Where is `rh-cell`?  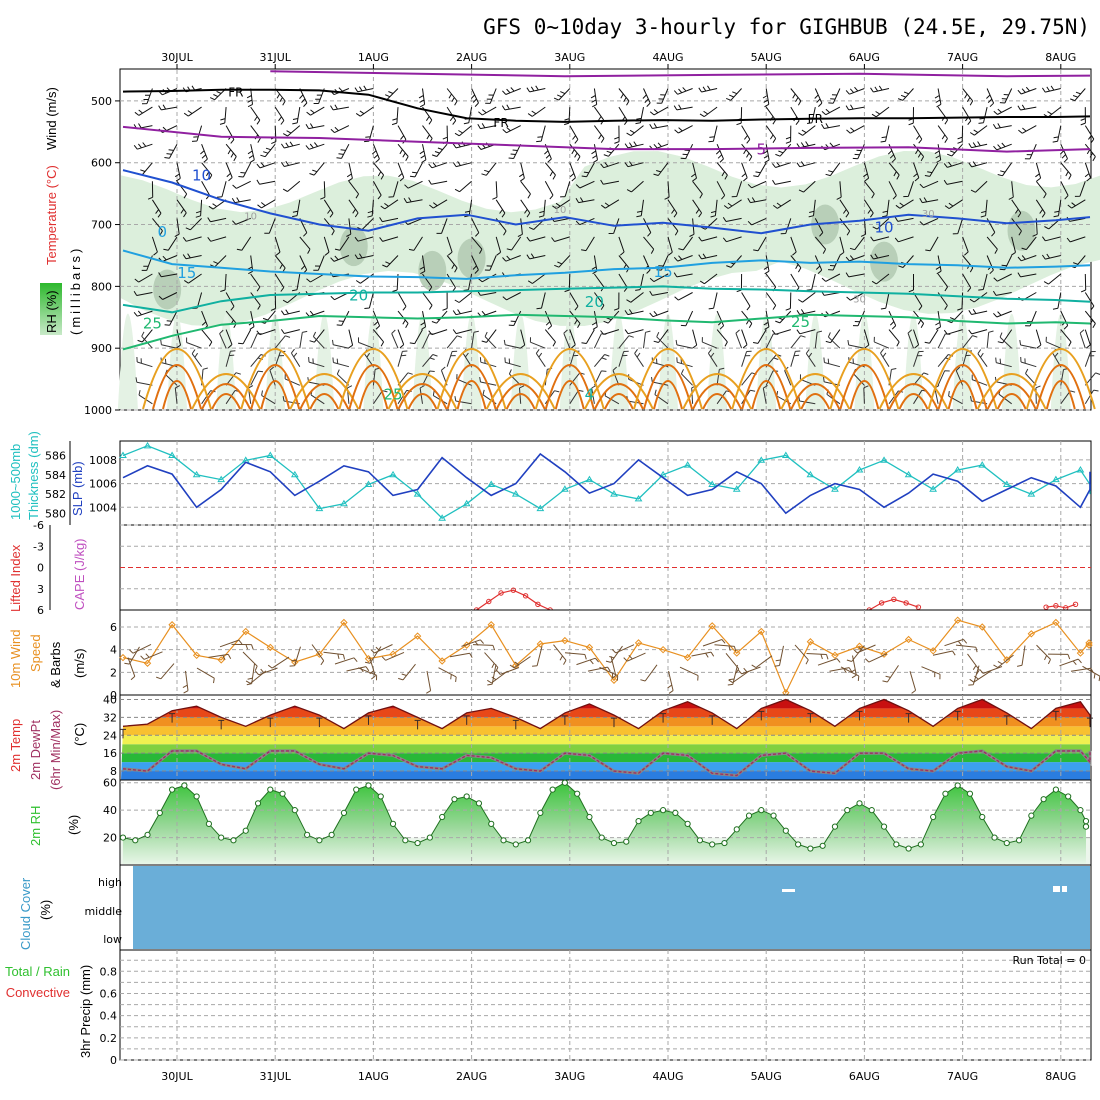
rh-cell is located at coordinates (471, 258).